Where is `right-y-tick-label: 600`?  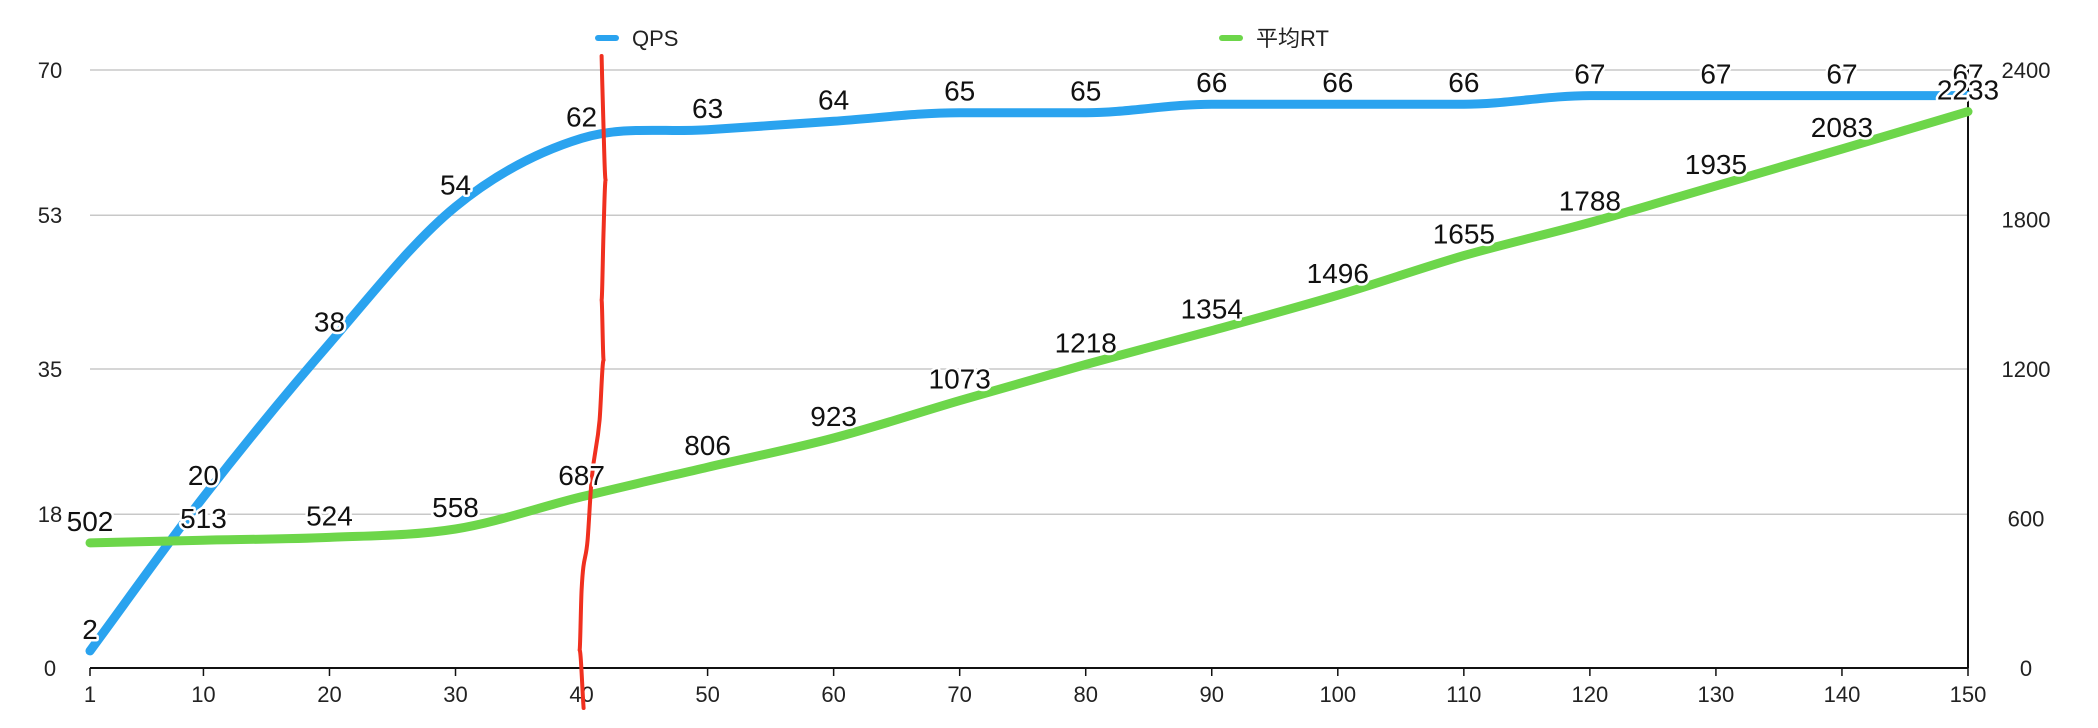
right-y-tick-label: 600 is located at coordinates (2026, 519).